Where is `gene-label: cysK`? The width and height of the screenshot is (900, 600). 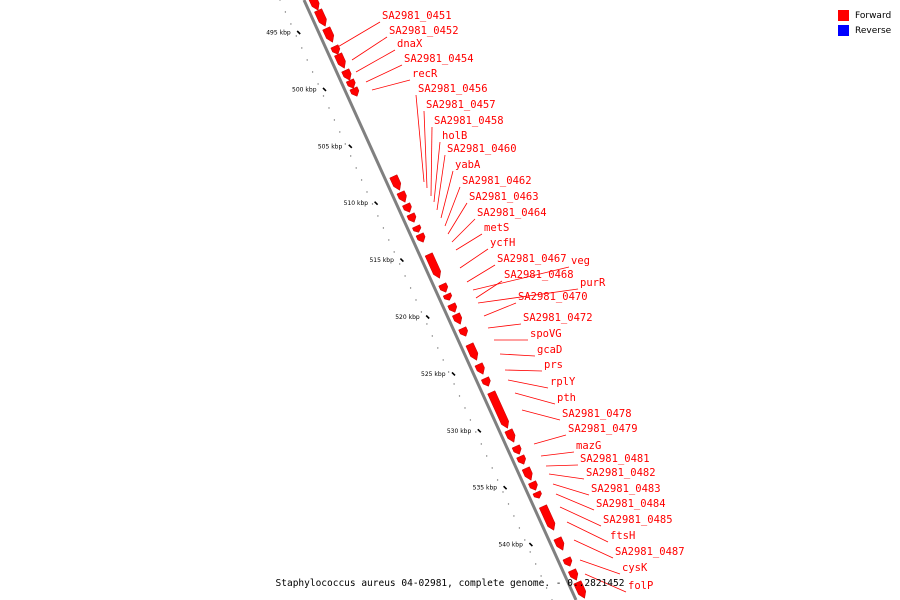
gene-label: cysK is located at coordinates (635, 568).